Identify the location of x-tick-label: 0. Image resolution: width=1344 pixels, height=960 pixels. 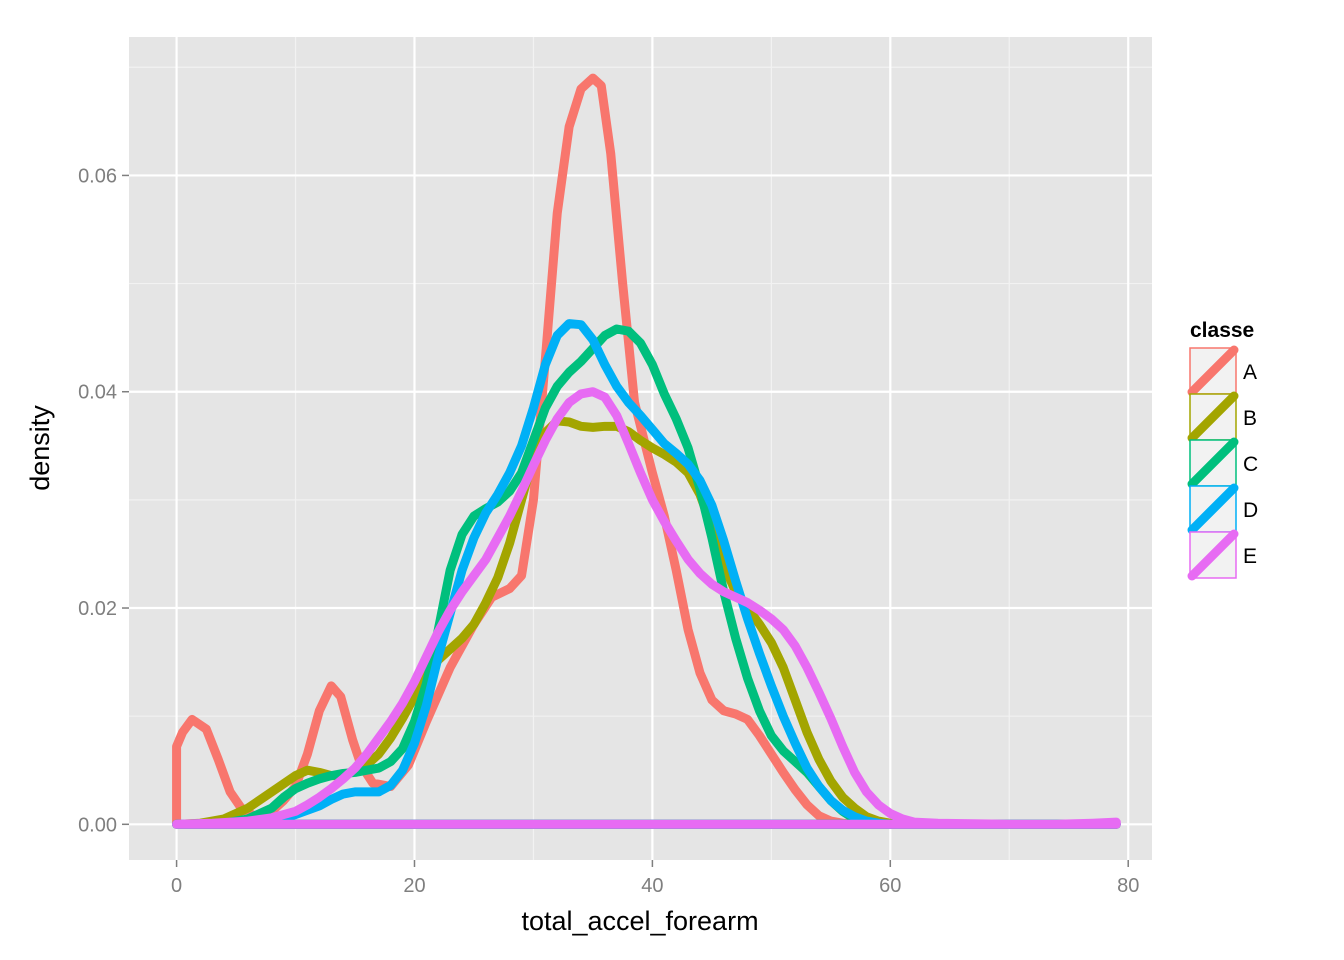
(176, 886).